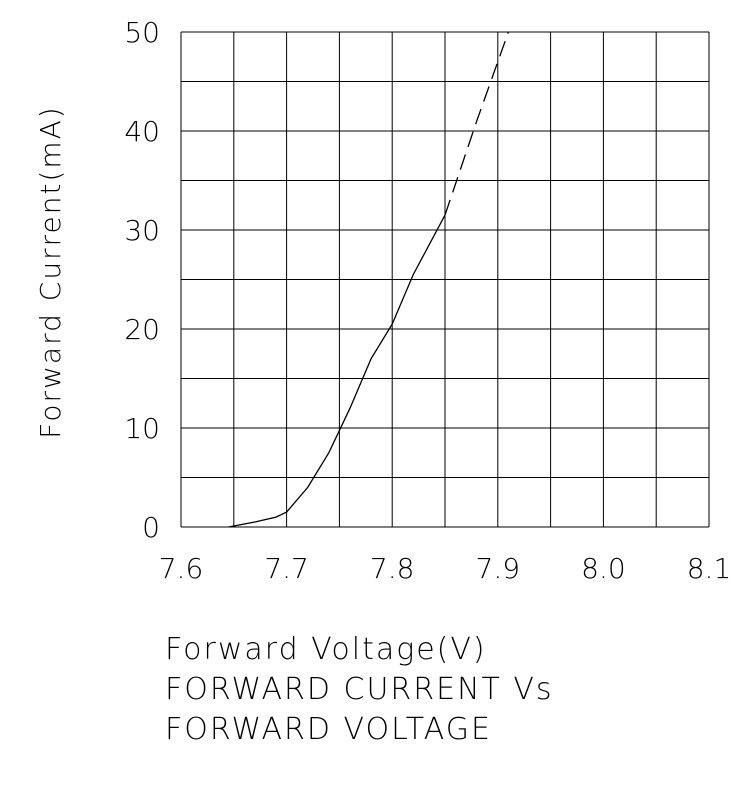  I want to click on x-tick-label: 7.7, so click(286, 568).